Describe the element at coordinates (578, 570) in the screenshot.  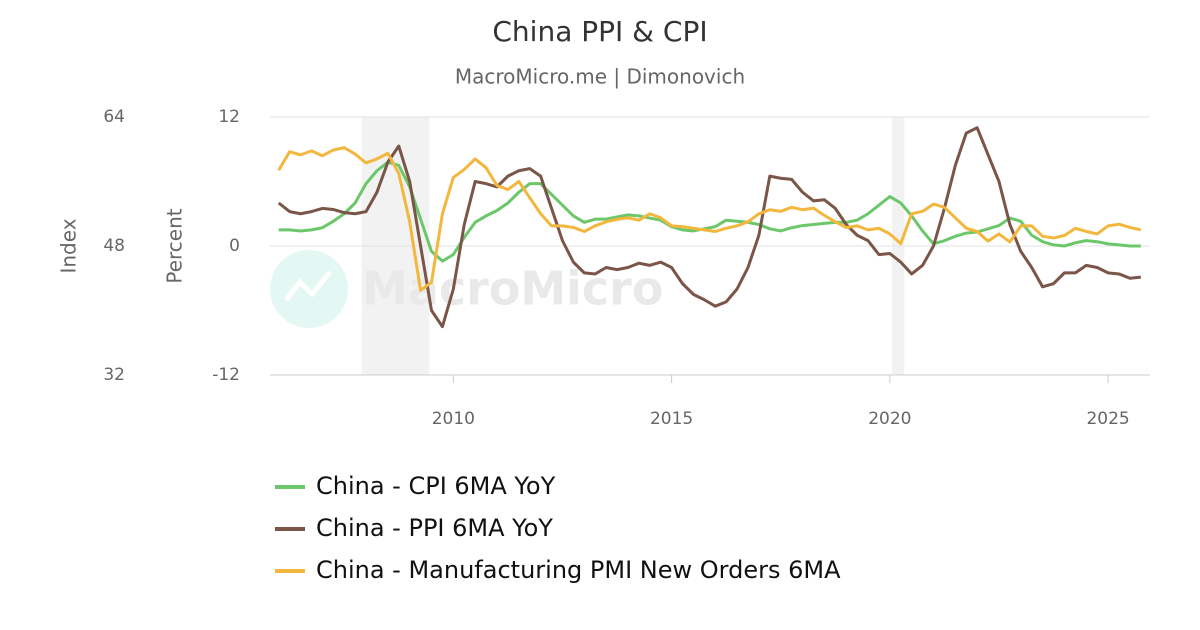
I see `legend-label: China - Manufacturing PMI New Orders 6MA` at that location.